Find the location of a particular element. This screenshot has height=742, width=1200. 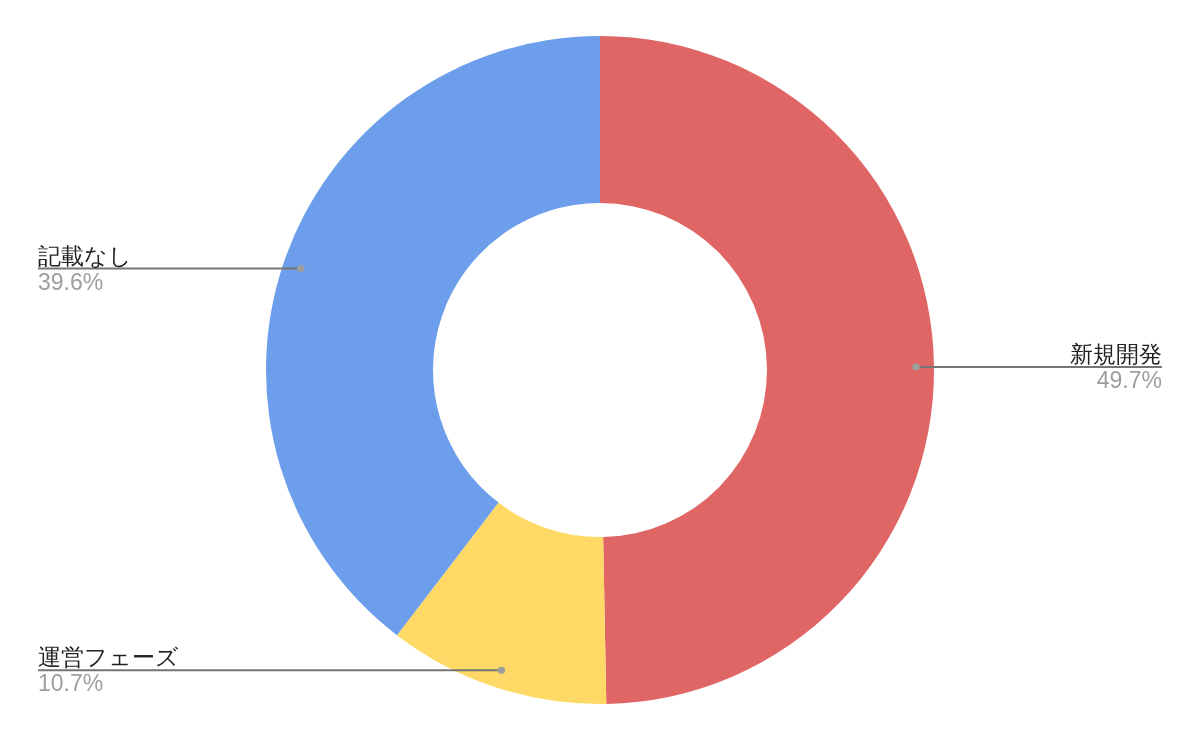

slice-label: 新規開発 is located at coordinates (1116, 354).